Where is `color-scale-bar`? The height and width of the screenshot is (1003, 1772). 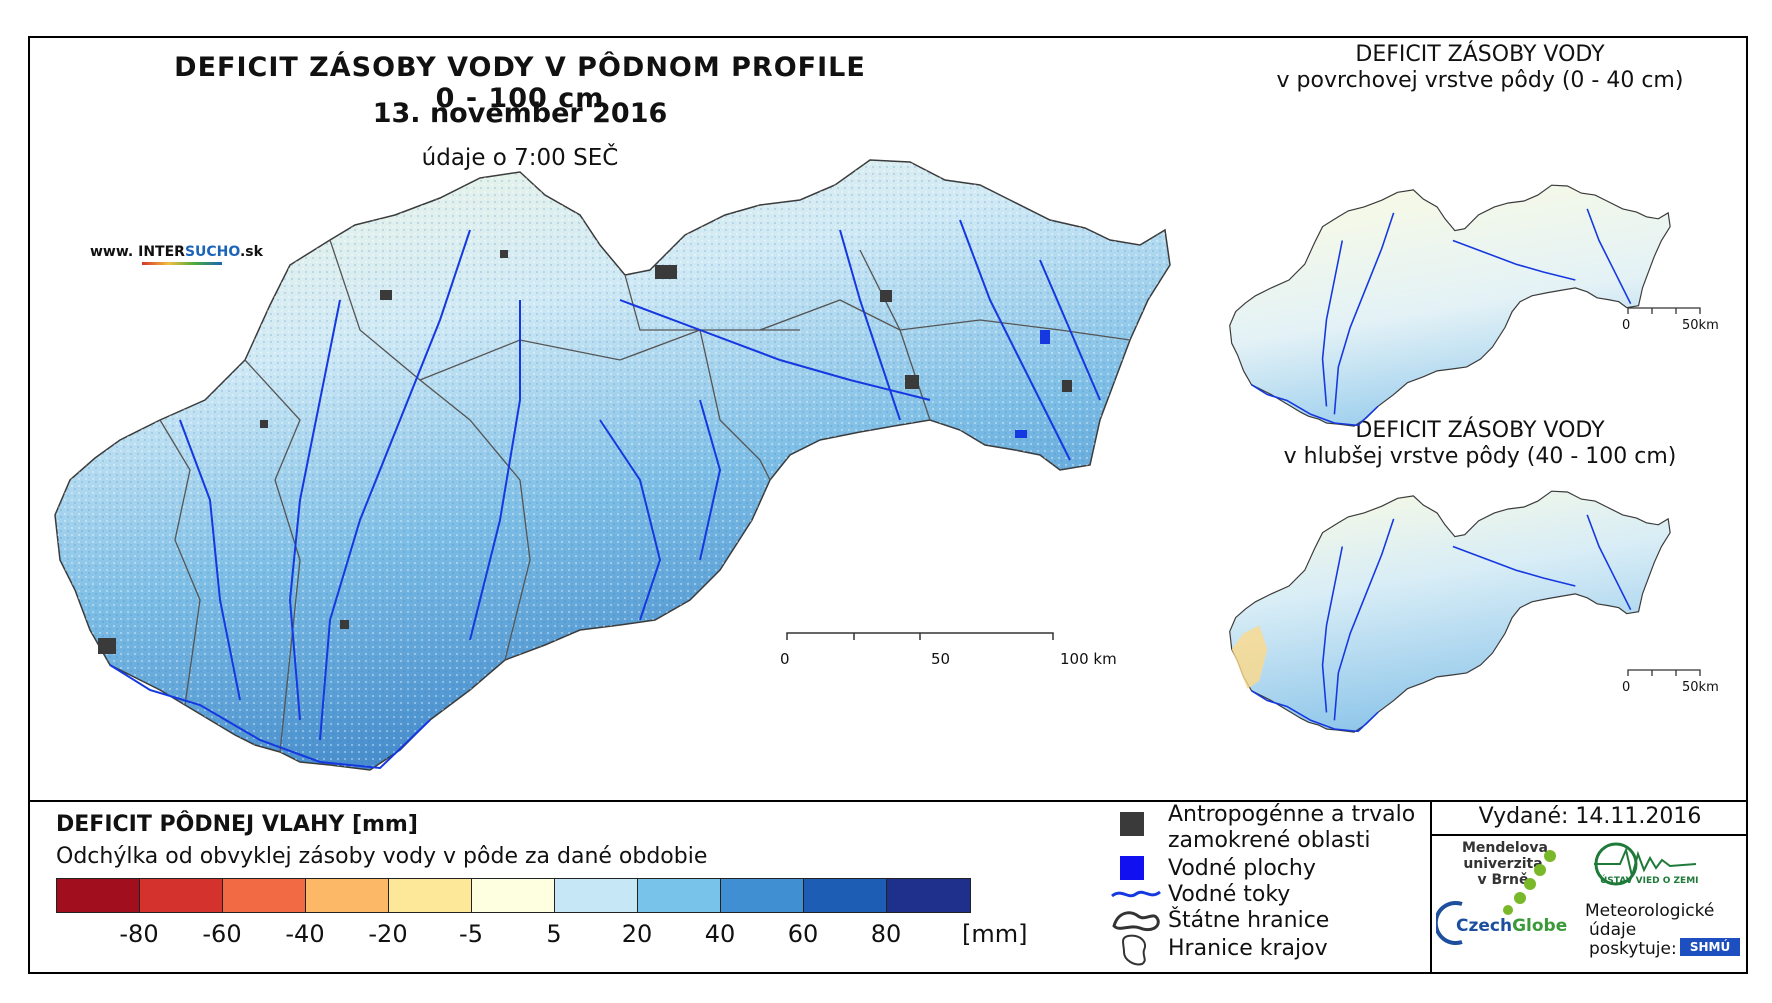
color-scale-bar is located at coordinates (513, 895).